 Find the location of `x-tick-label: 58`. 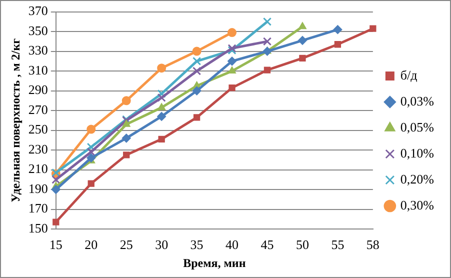

x-tick-label: 58 is located at coordinates (373, 244).